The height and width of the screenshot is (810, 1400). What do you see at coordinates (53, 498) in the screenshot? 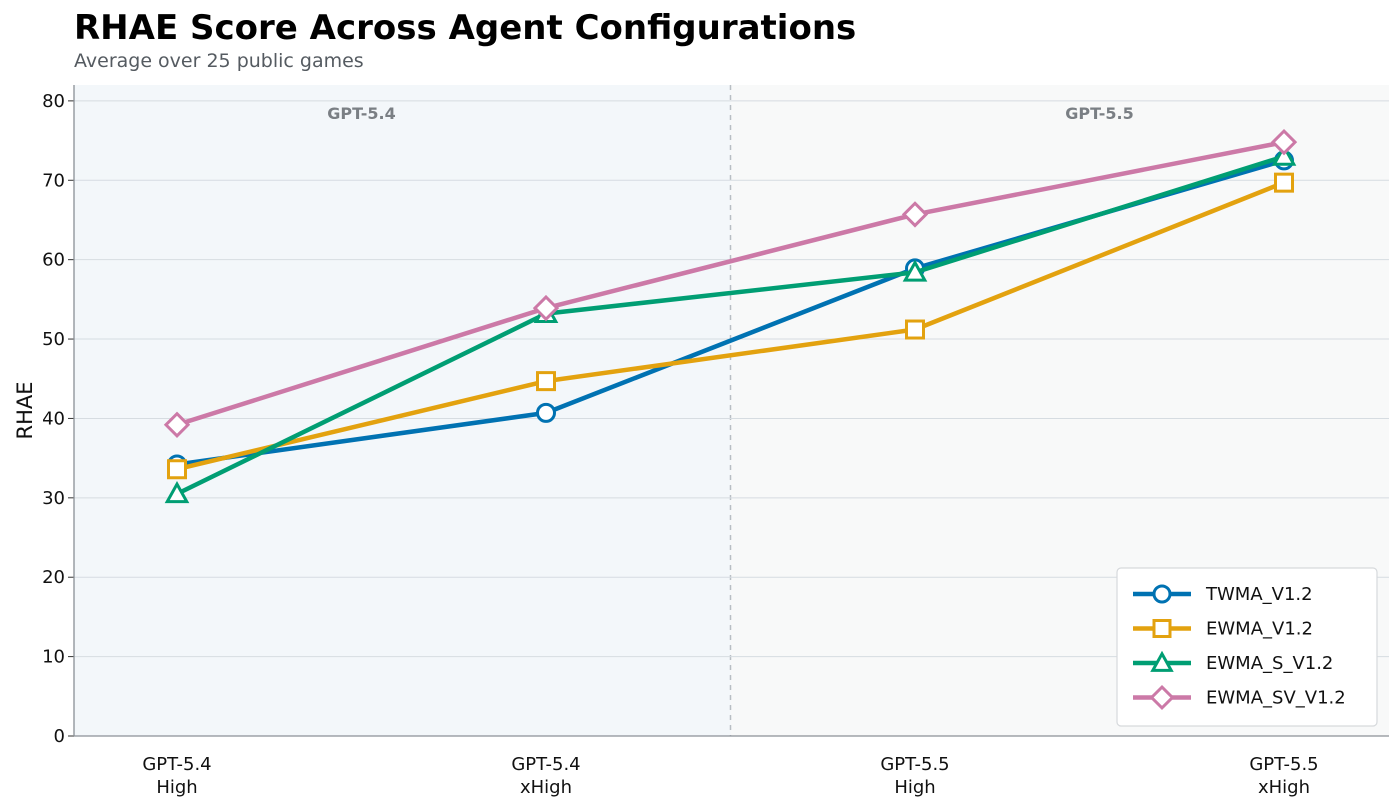
I see `y-tick-label: 30` at bounding box center [53, 498].